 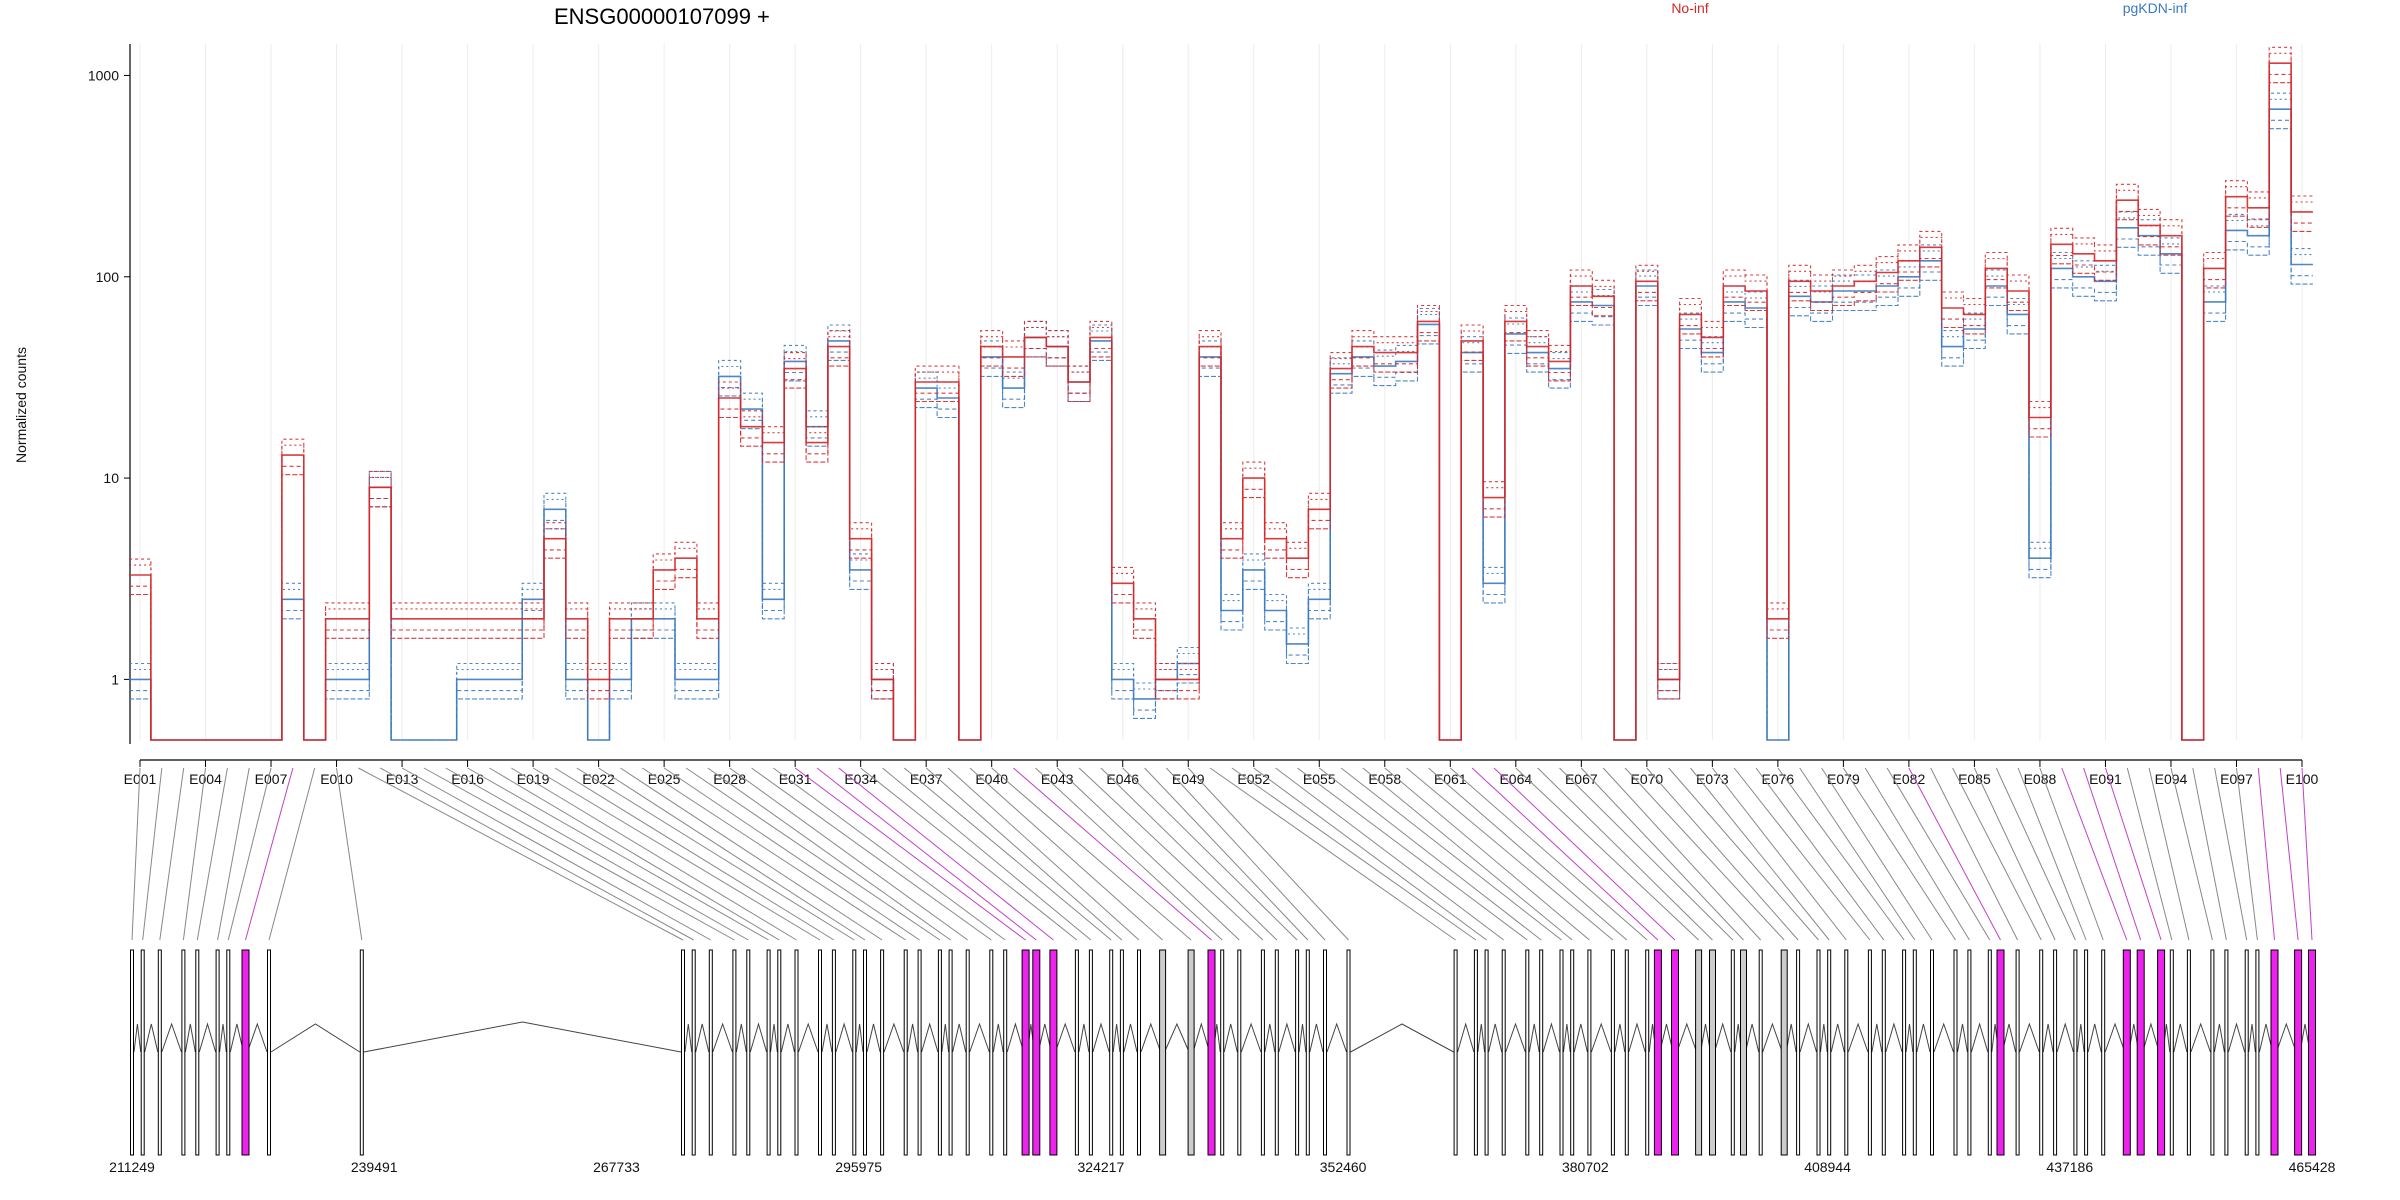 What do you see at coordinates (140, 779) in the screenshot?
I see `x-tick-label: E001` at bounding box center [140, 779].